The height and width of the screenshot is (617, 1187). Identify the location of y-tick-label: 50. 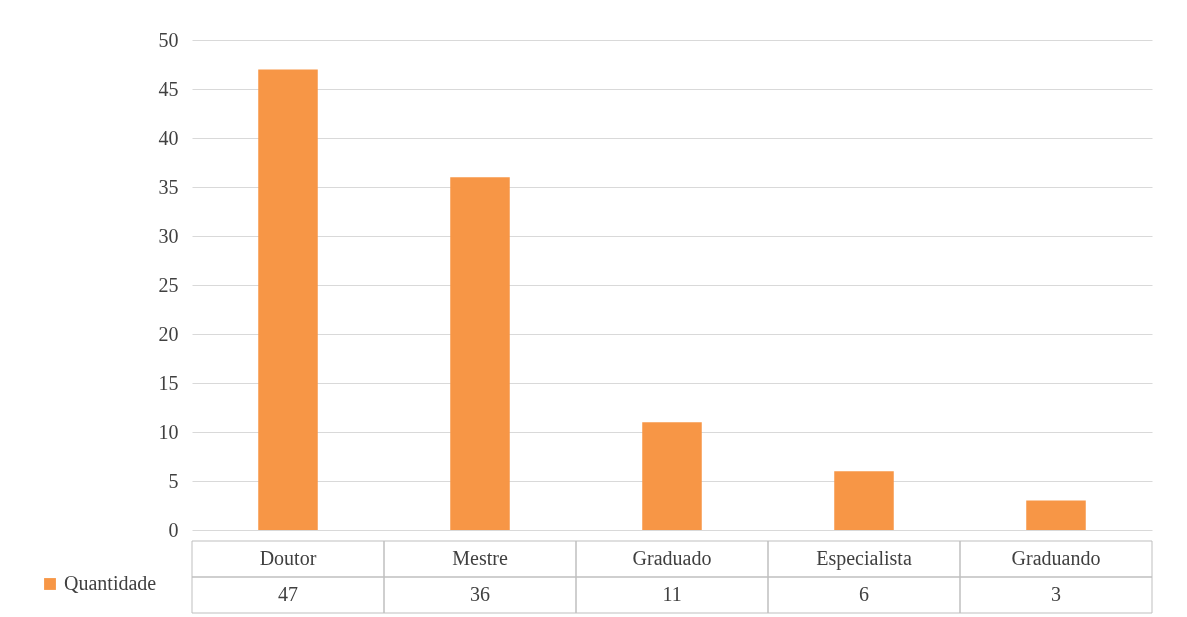
(168, 39).